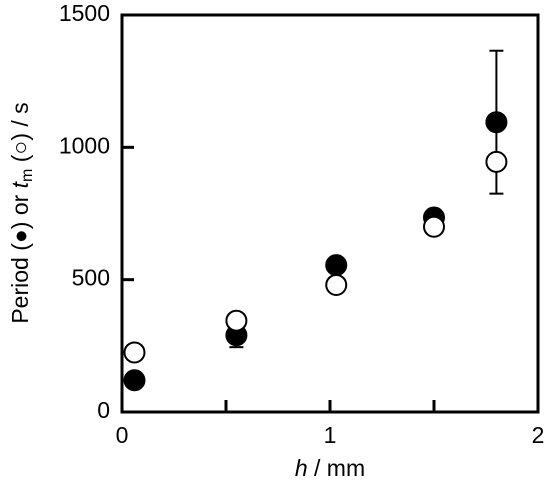  What do you see at coordinates (538, 435) in the screenshot?
I see `x-tick-label: 2` at bounding box center [538, 435].